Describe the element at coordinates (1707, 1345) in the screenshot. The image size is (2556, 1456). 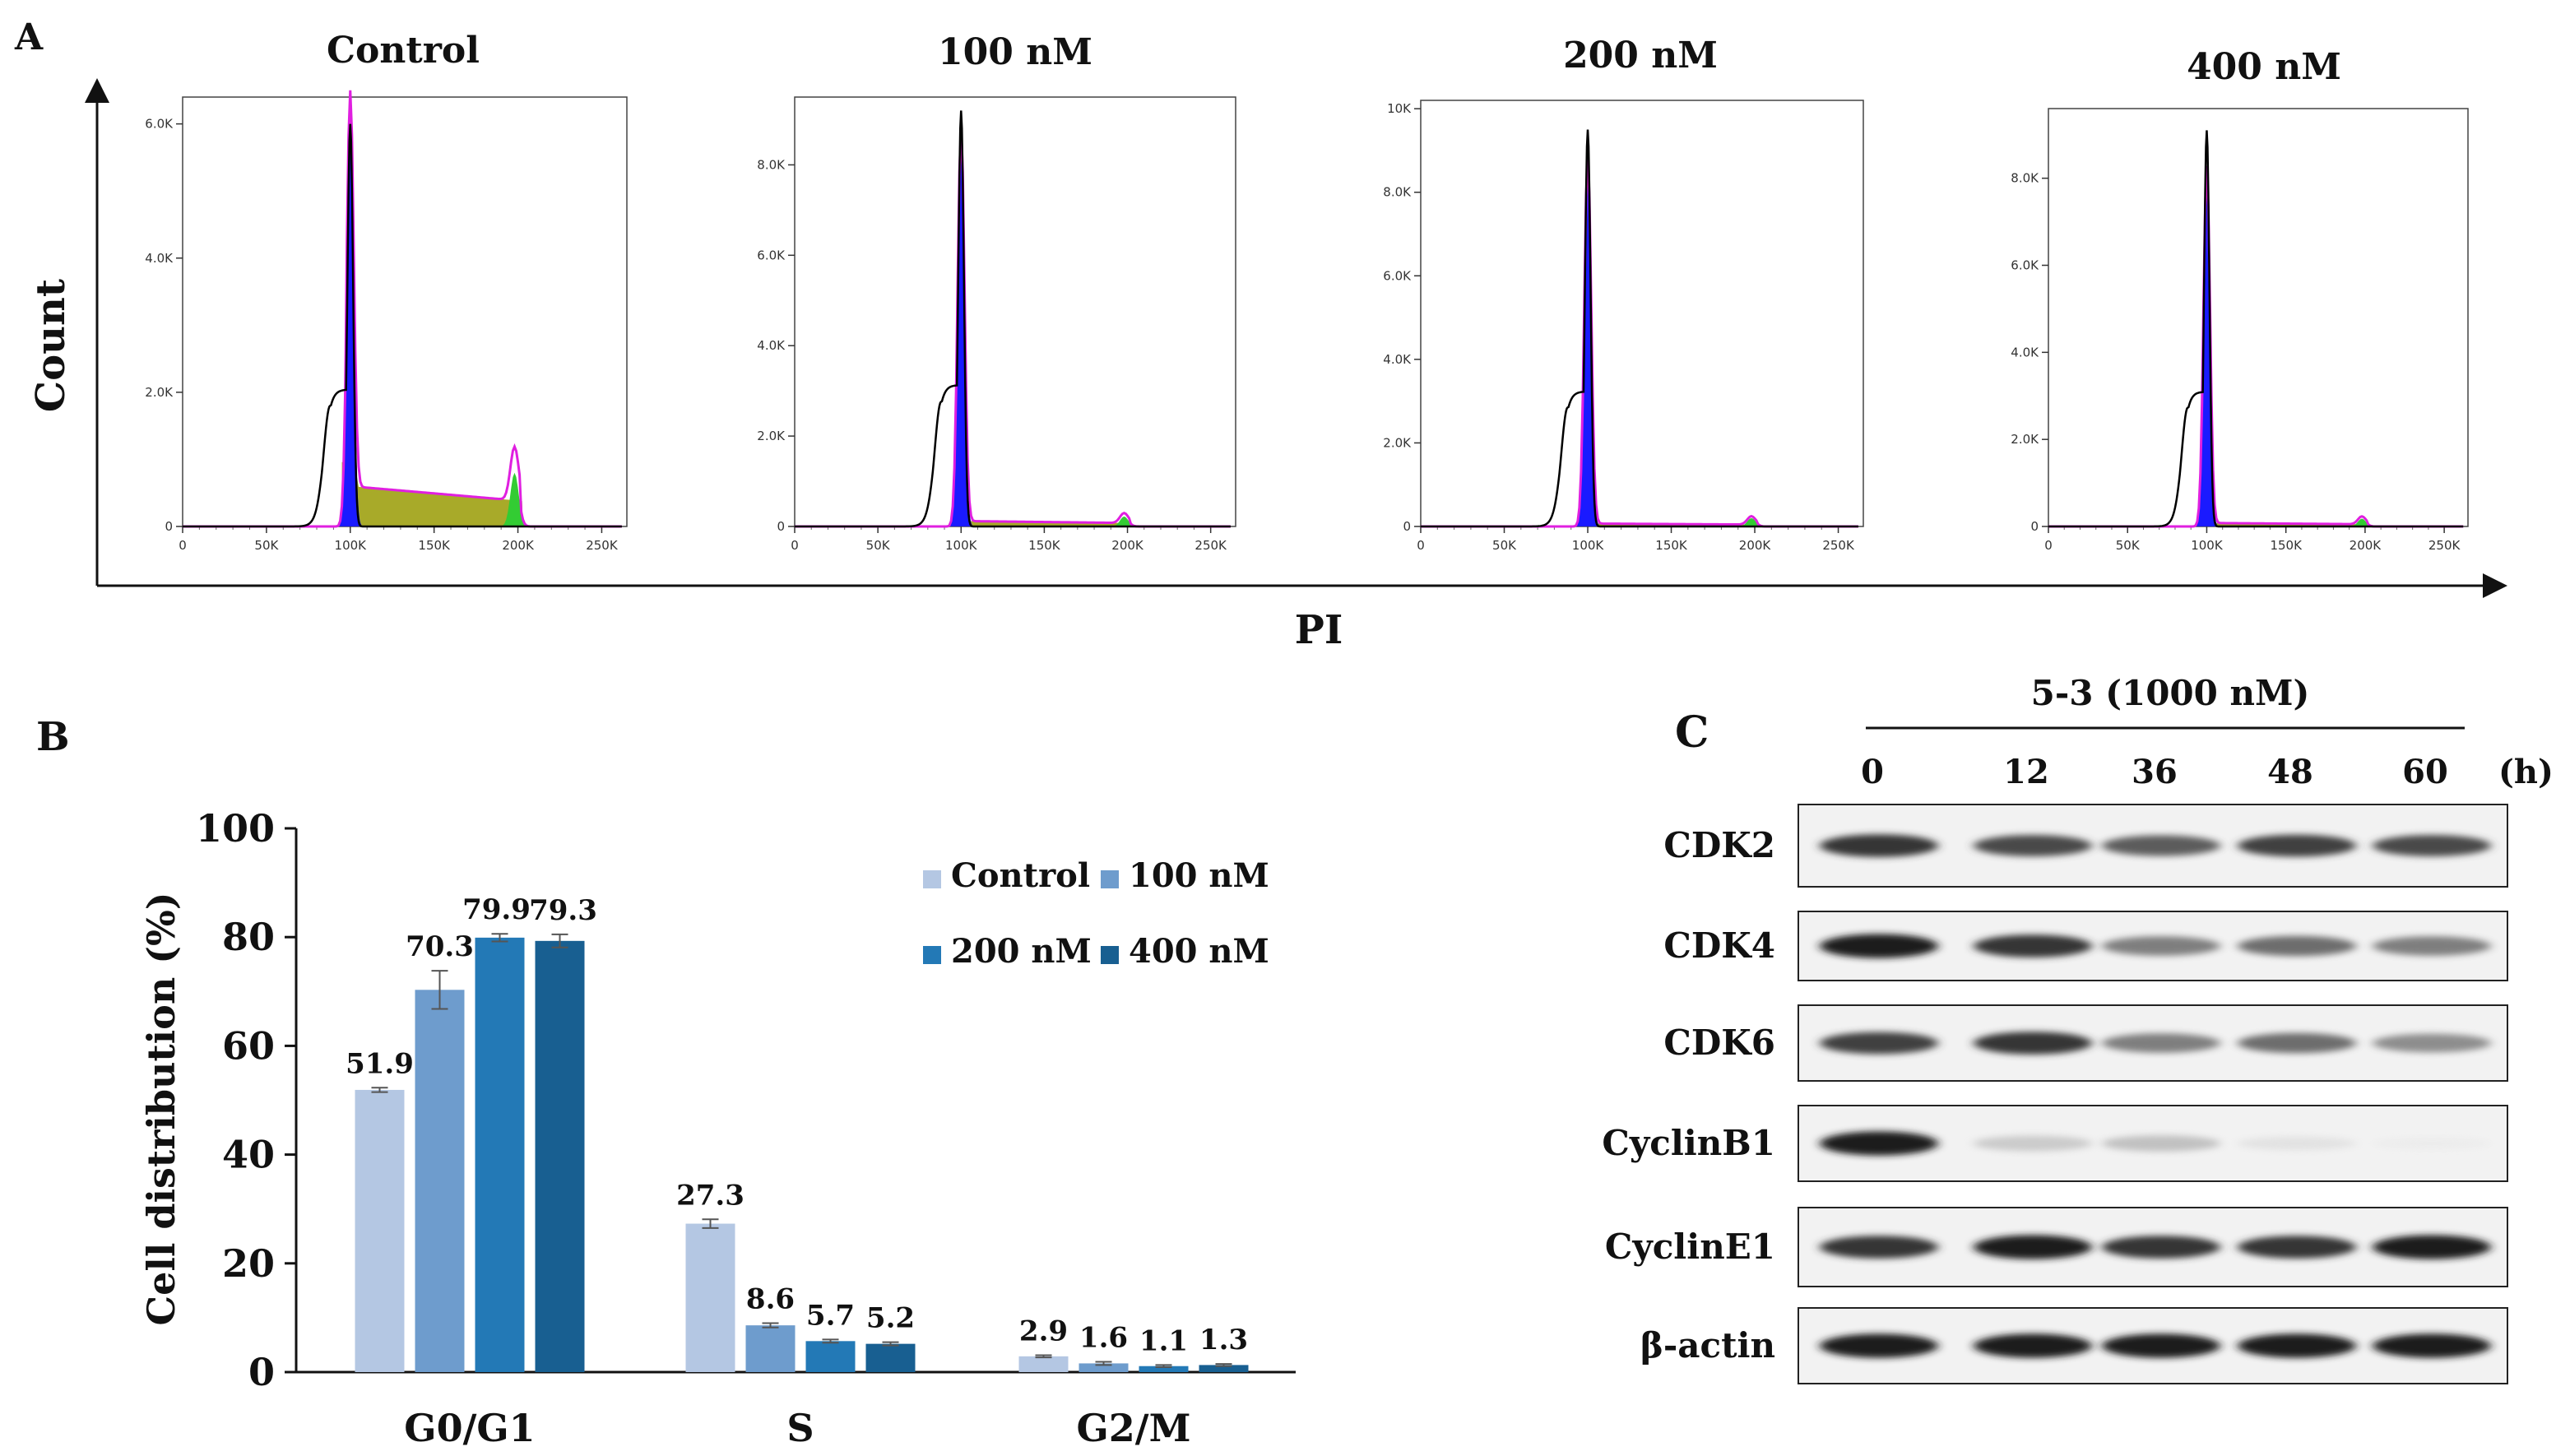
I see `protein-label: β-actin` at that location.